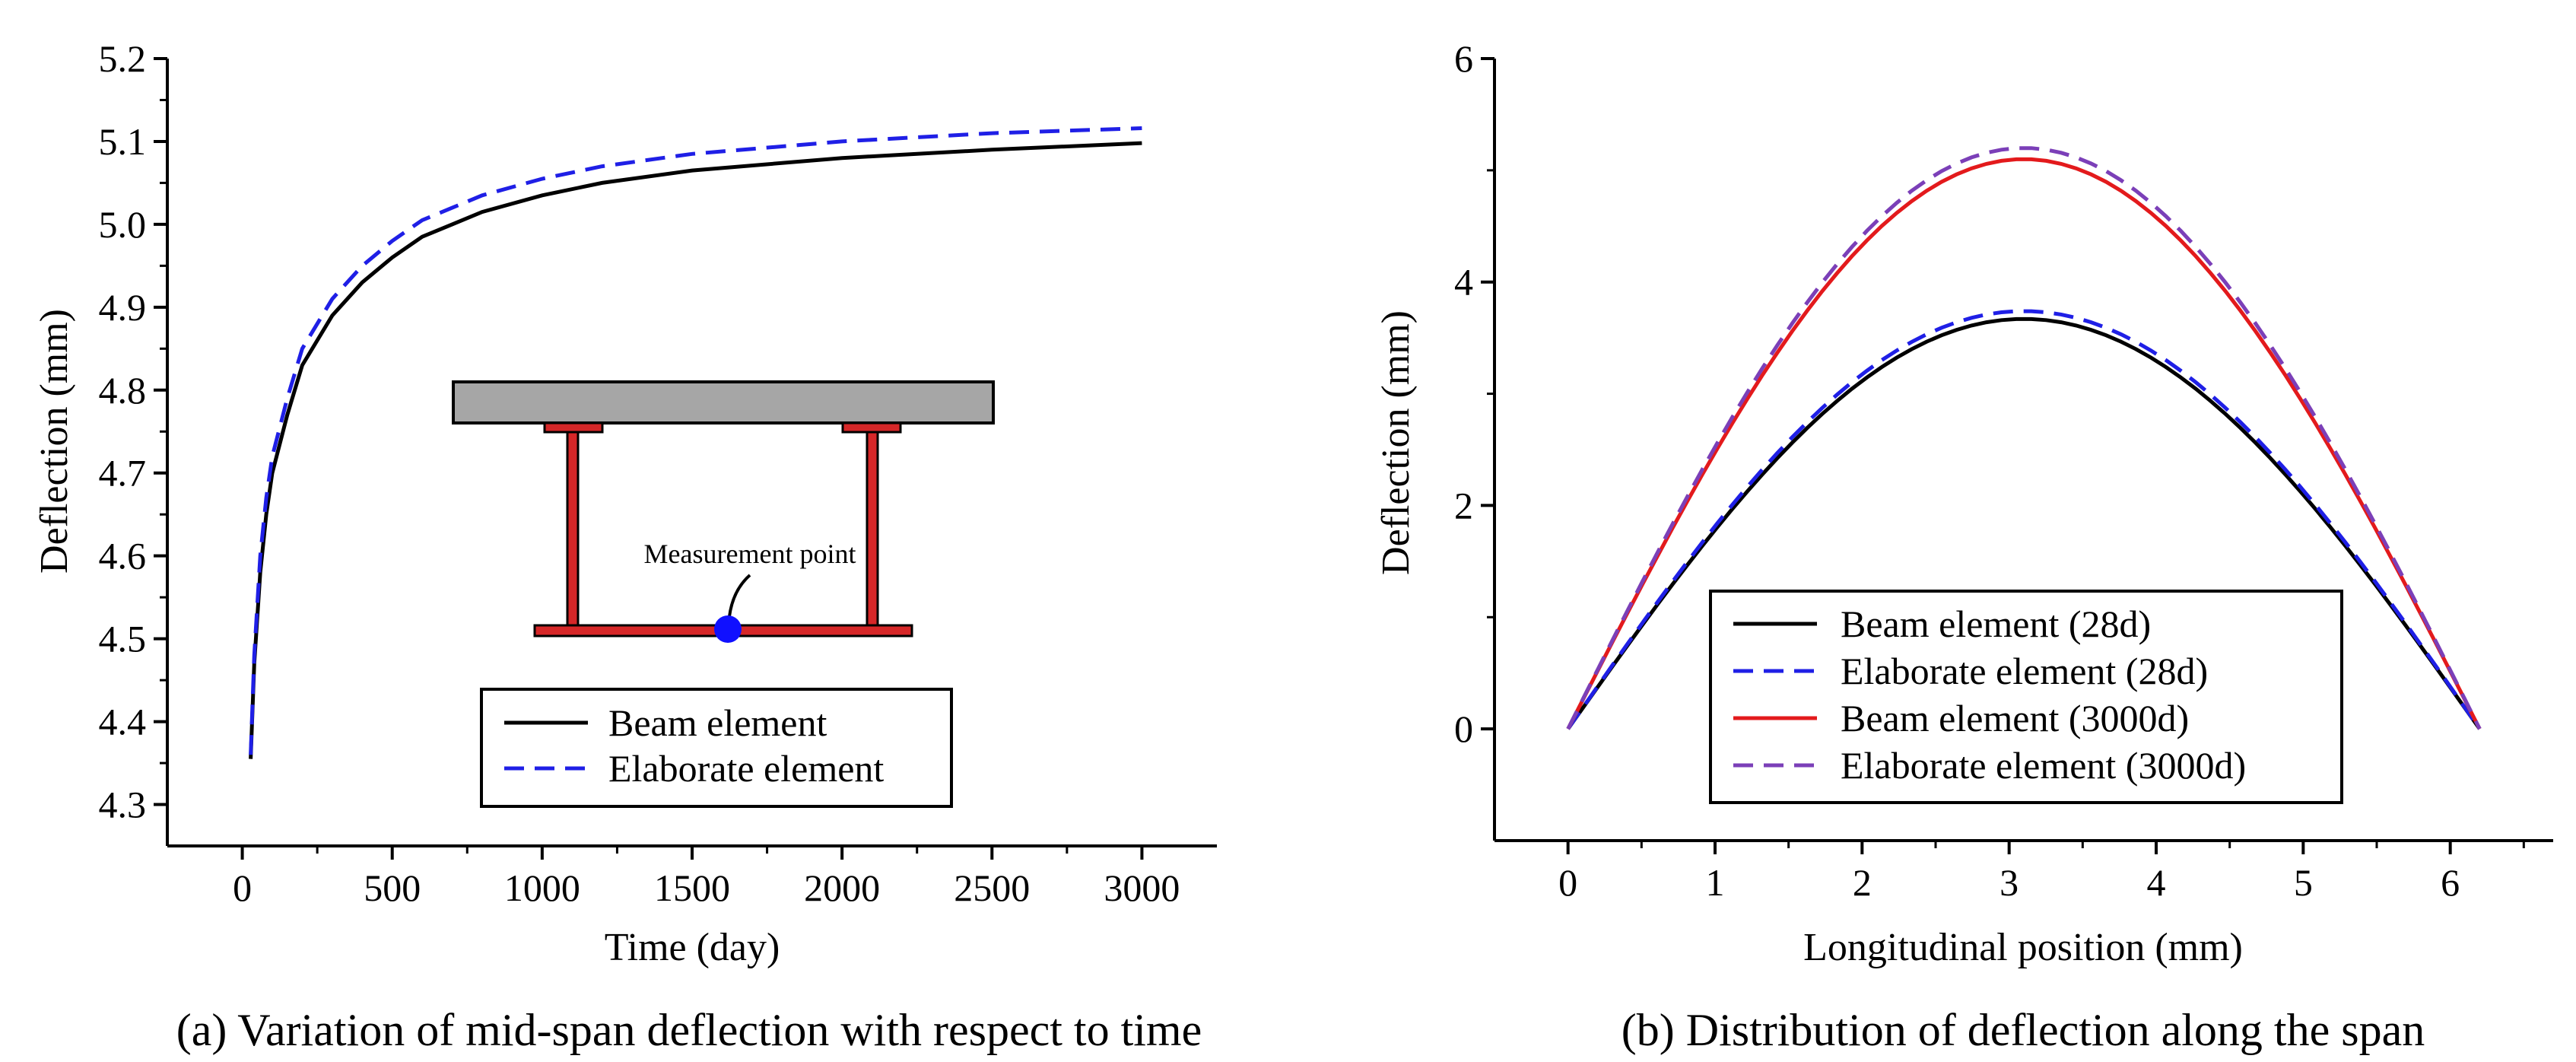  What do you see at coordinates (123, 58) in the screenshot?
I see `y-tick-label-a-9: 5.2` at bounding box center [123, 58].